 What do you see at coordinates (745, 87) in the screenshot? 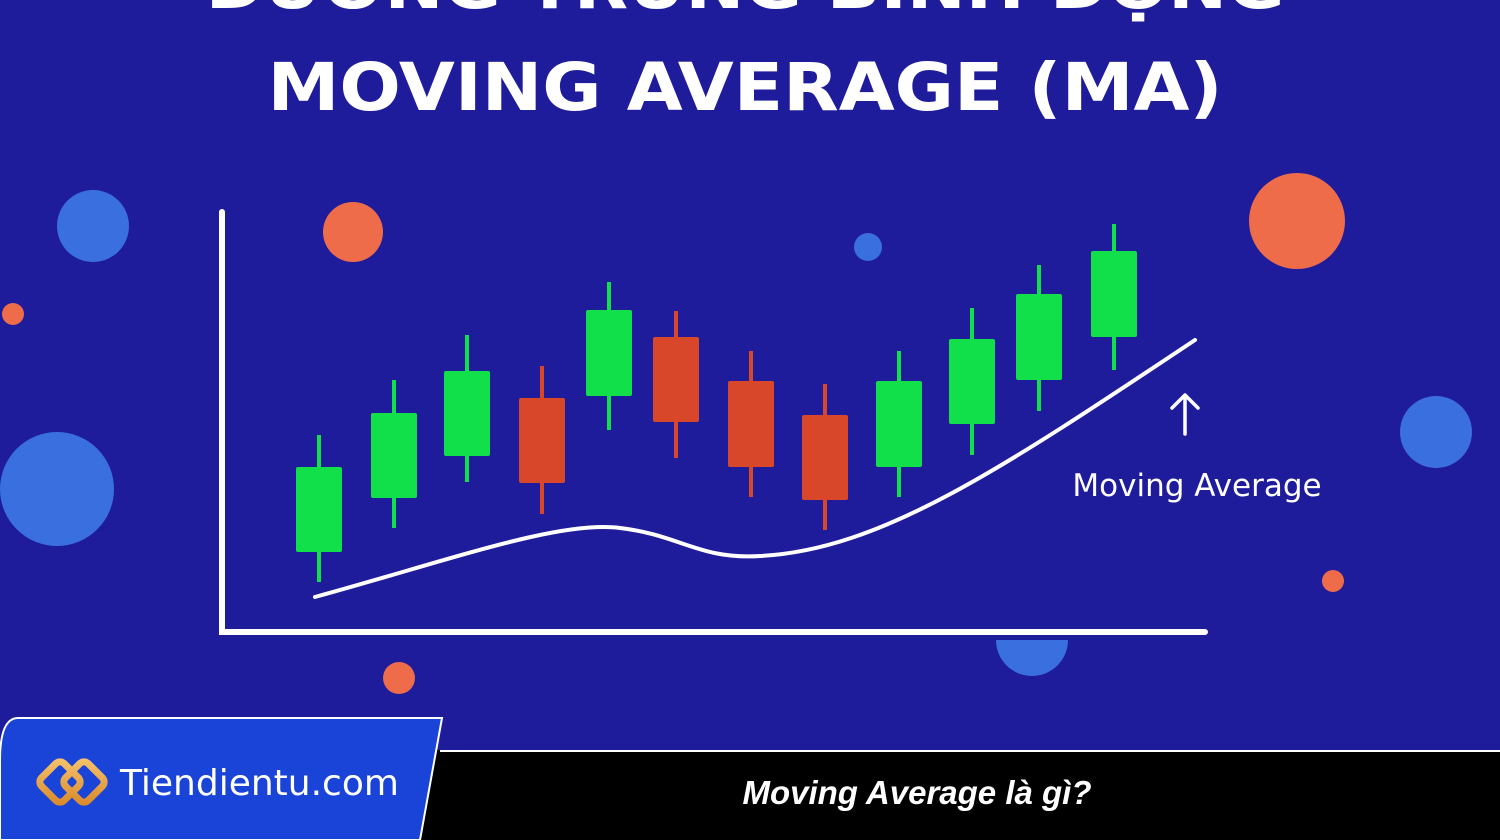
I see `title: MOVING AVERAGE (MA)` at bounding box center [745, 87].